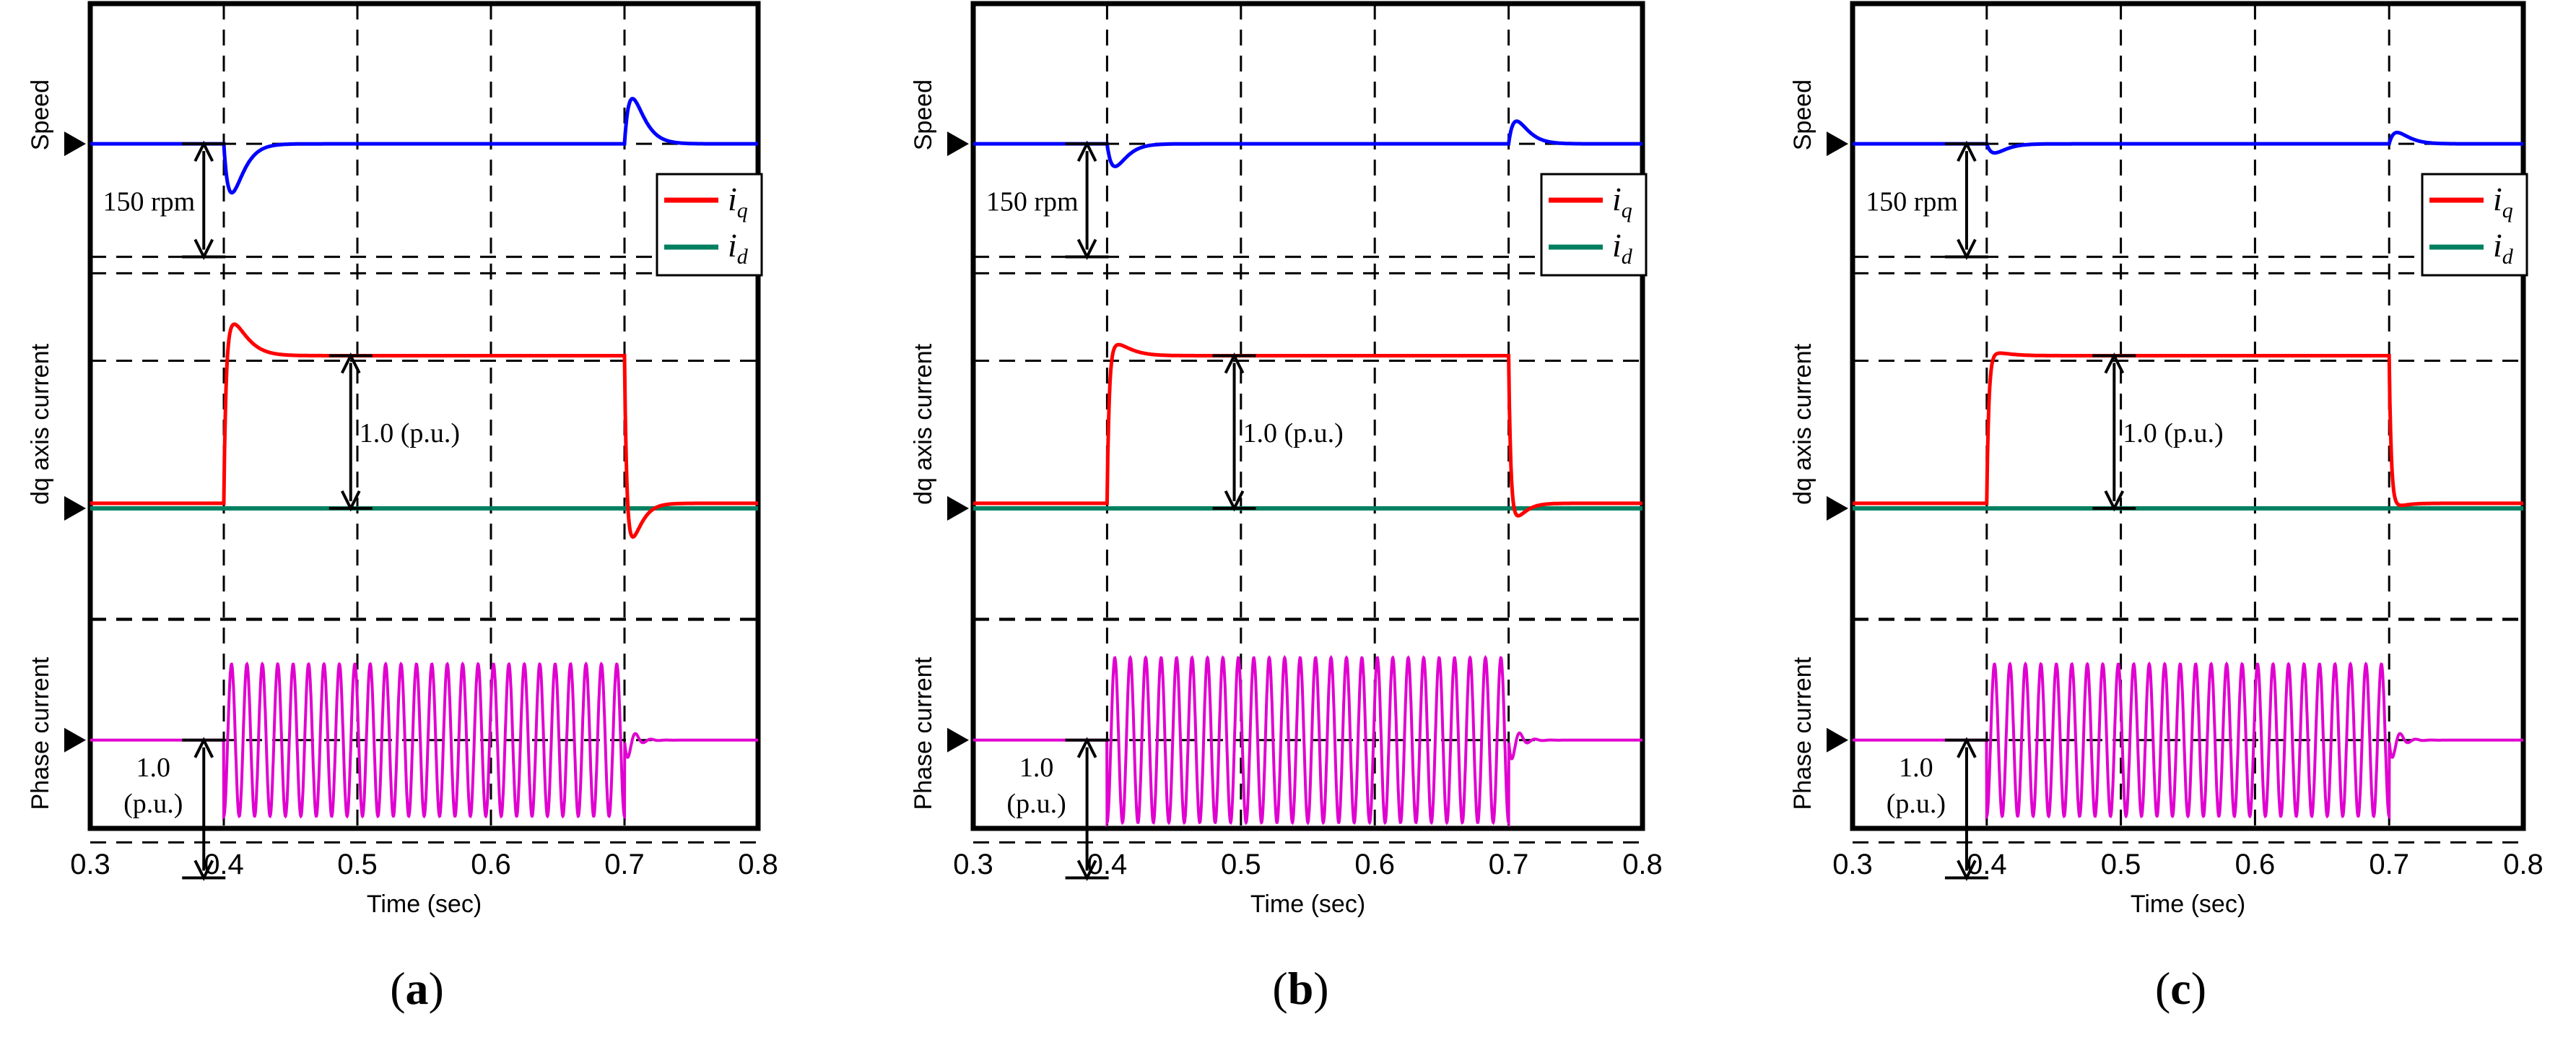 Image resolution: width=2576 pixels, height=1040 pixels. I want to click on panel-caption: (b), so click(1300, 988).